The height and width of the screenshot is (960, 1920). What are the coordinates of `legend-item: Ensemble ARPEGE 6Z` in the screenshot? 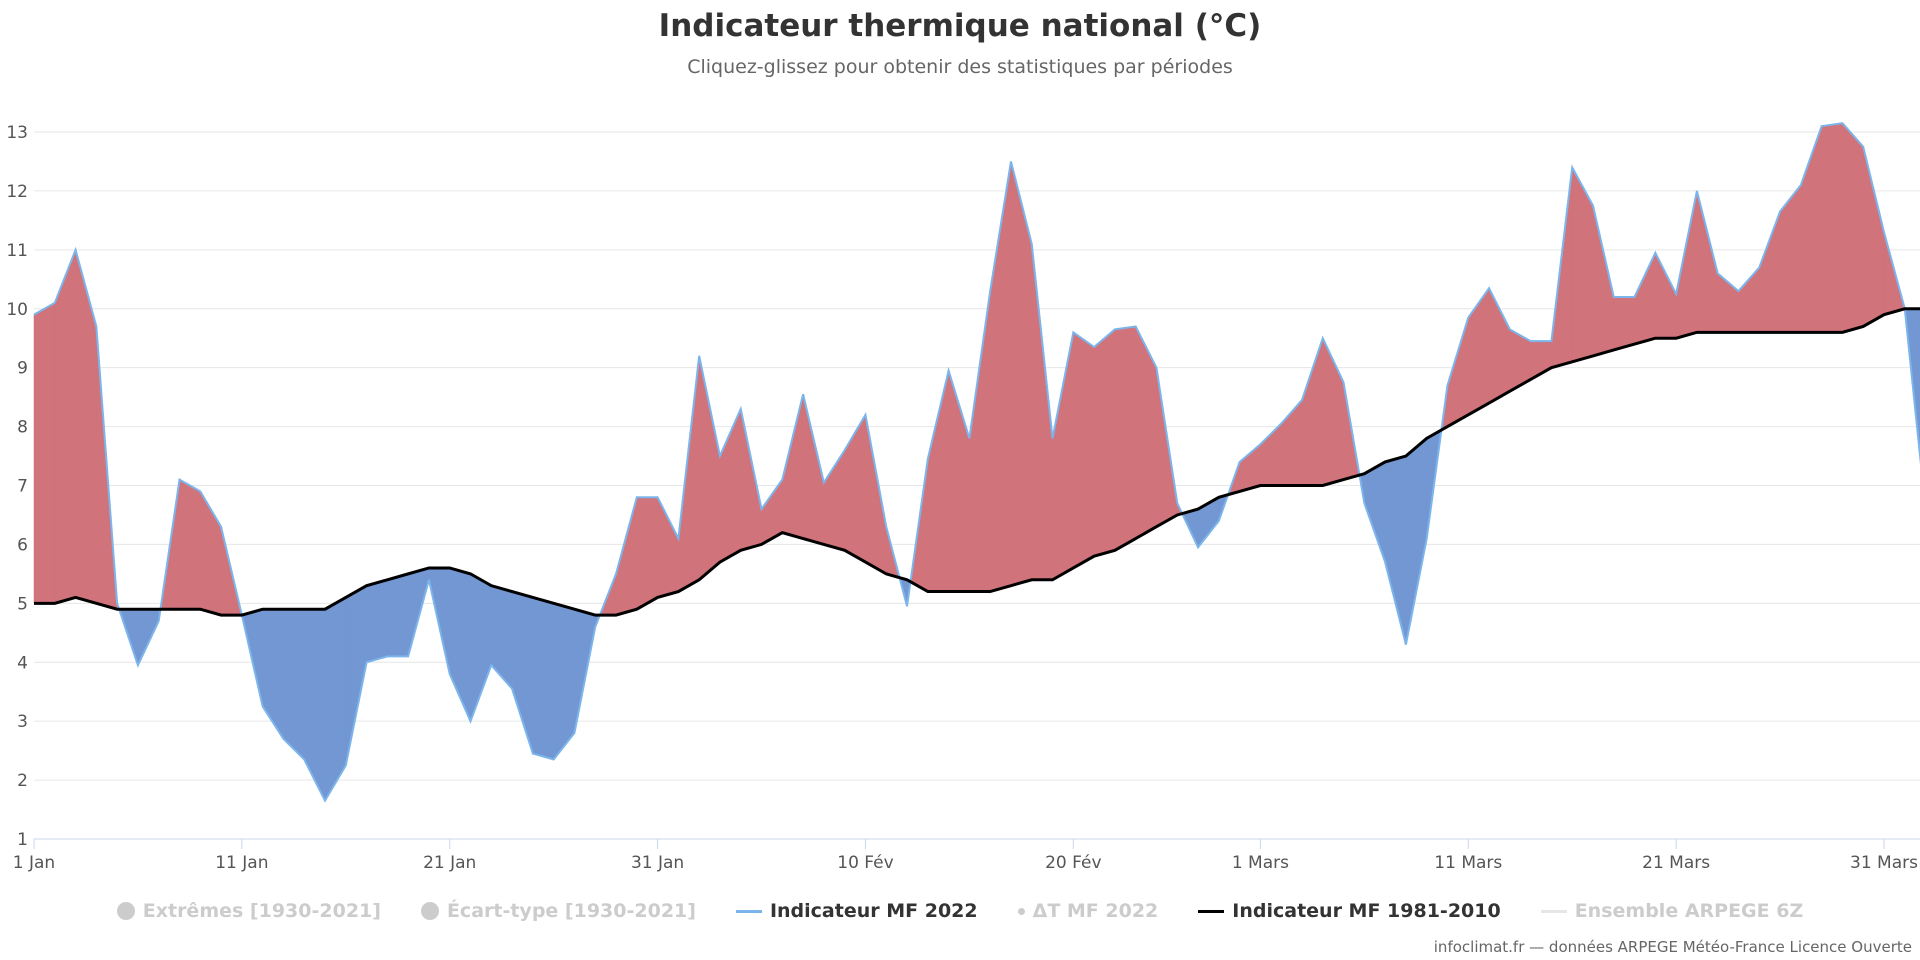 It's located at (1672, 911).